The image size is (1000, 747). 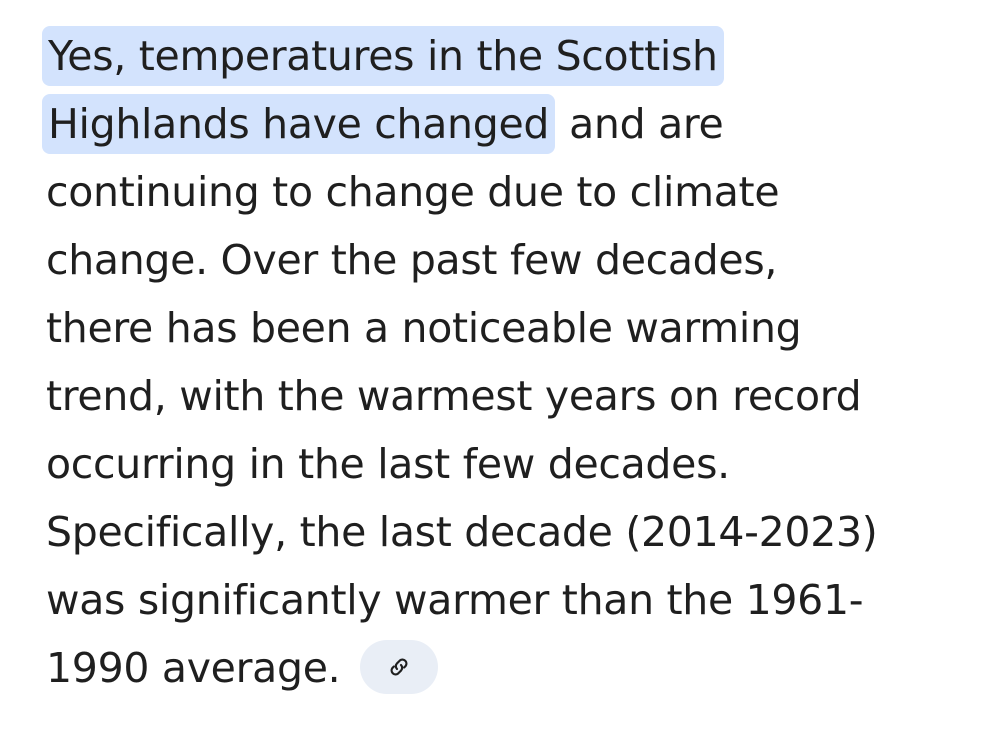 I want to click on text-line: was significantly warmer than the 1961-, so click(x=516, y=600).